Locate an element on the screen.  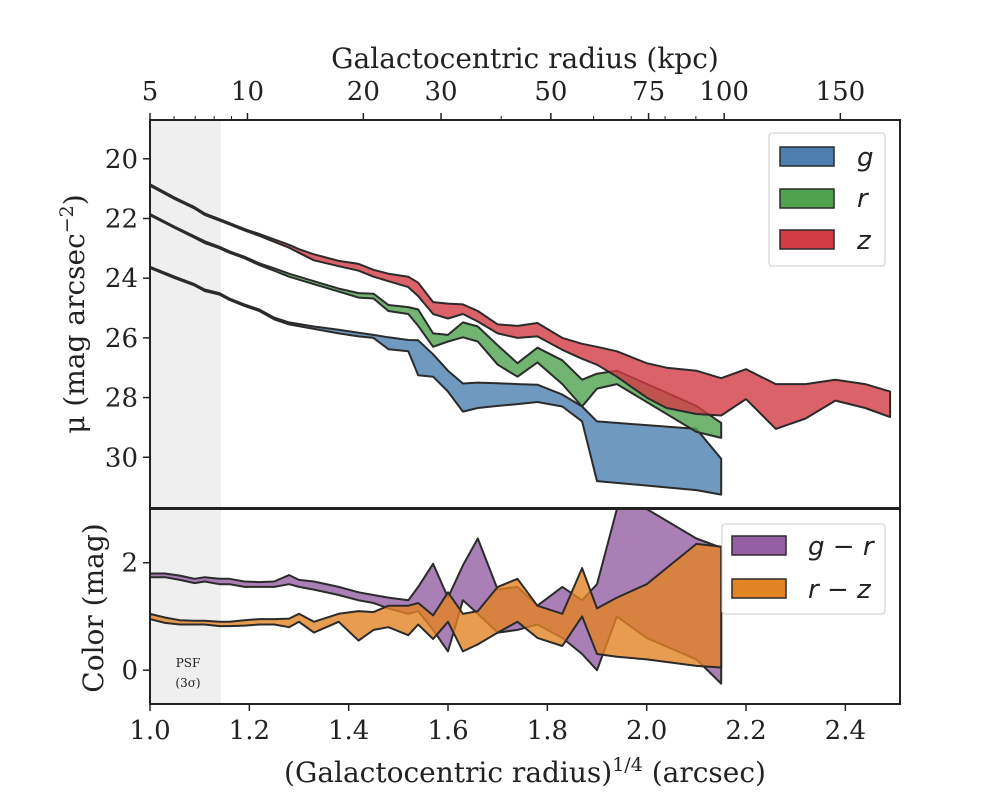
top-kpc-tick-label: 150 is located at coordinates (841, 92).